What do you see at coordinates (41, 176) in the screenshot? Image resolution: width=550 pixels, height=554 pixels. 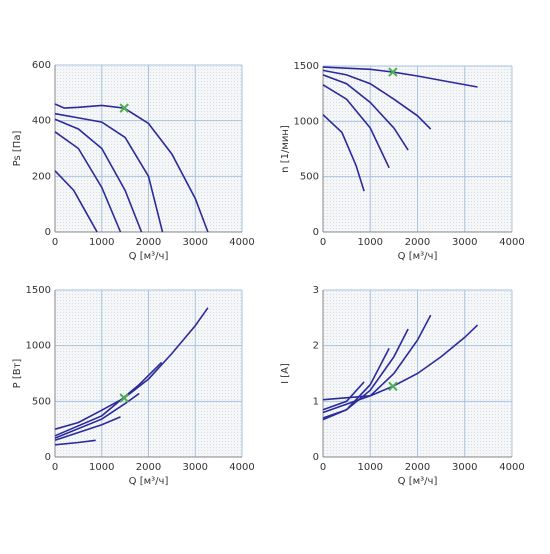 I see `y-tick-label: 200` at bounding box center [41, 176].